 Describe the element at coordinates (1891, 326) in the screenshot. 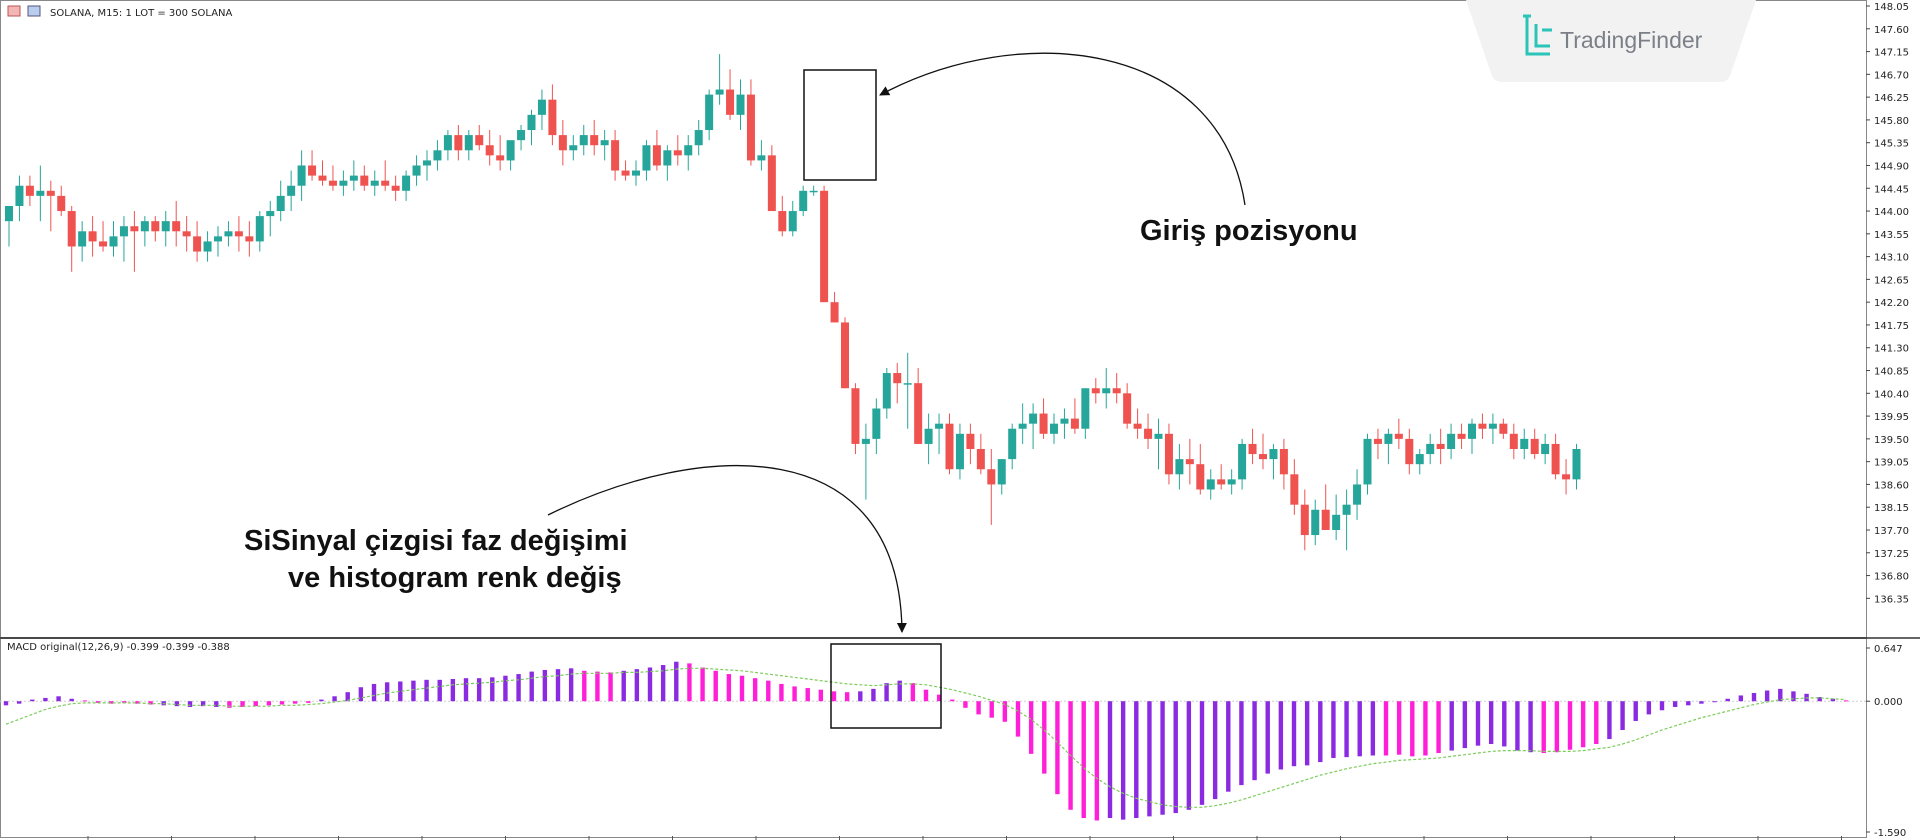

I see `price-tick-label: 141.75` at that location.